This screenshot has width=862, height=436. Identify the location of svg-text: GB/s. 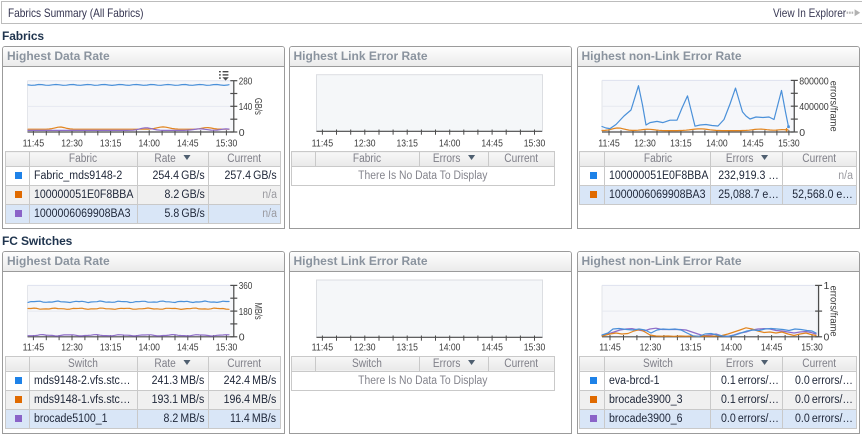
(258, 106).